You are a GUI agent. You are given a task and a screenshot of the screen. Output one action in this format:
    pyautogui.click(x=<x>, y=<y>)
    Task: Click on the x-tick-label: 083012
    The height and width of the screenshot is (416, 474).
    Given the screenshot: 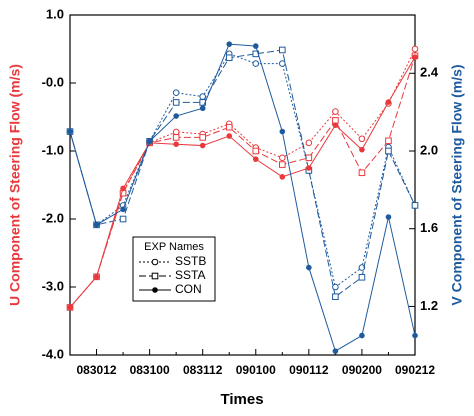 What is the action you would take?
    pyautogui.click(x=97, y=370)
    